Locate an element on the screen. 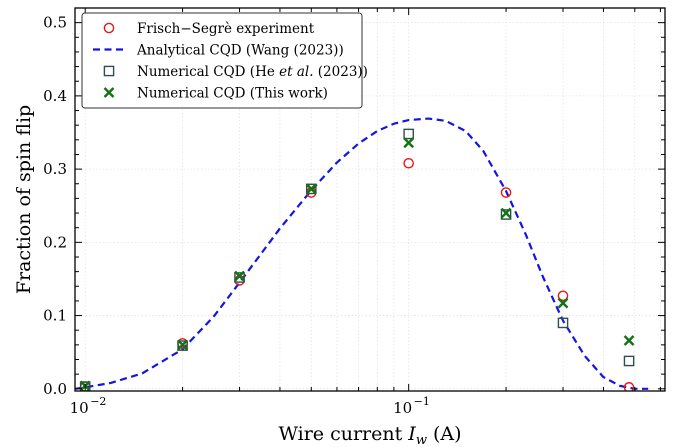  x-tick-exponent: −2 is located at coordinates (98, 401).